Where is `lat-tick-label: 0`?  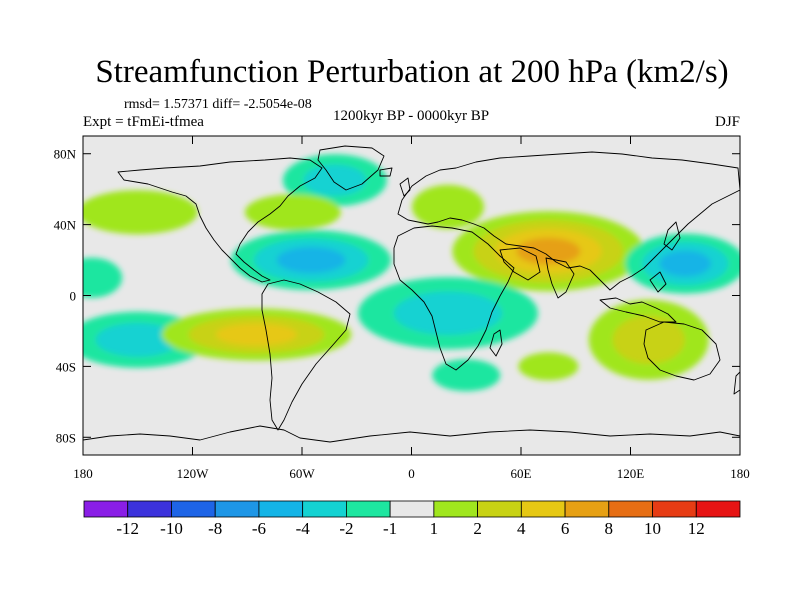
lat-tick-label: 0 is located at coordinates (73, 296).